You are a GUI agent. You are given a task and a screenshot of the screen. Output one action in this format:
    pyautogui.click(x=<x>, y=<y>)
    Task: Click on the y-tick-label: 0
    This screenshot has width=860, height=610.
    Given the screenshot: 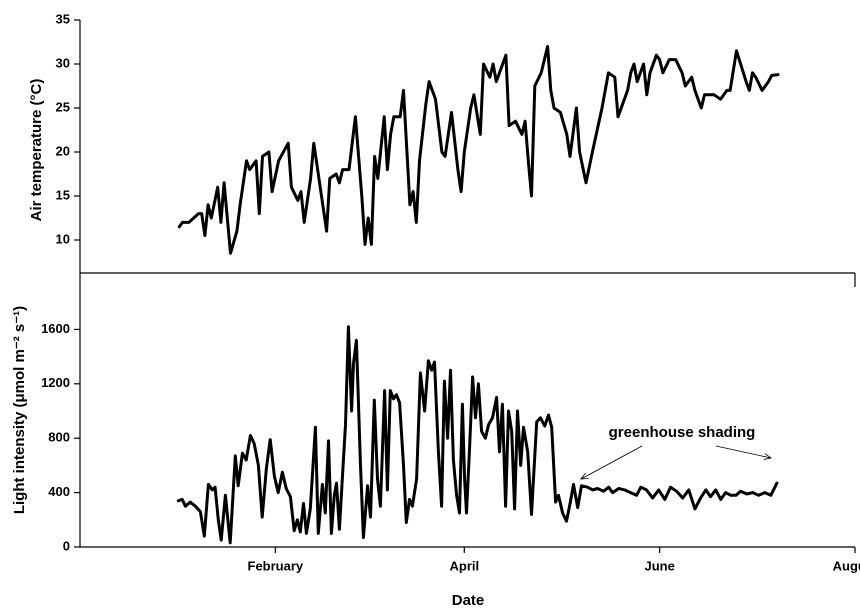 What is the action you would take?
    pyautogui.click(x=66, y=545)
    